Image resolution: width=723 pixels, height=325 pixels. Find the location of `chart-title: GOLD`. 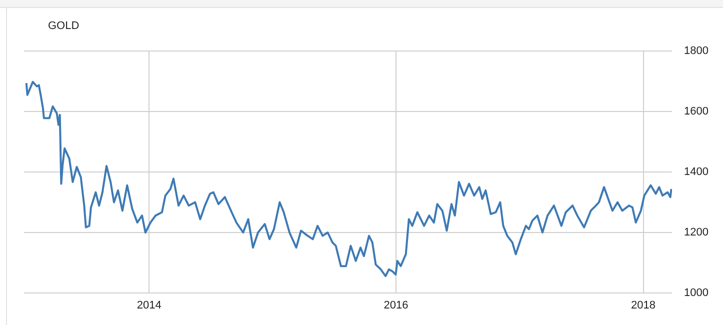

chart-title: GOLD is located at coordinates (64, 26).